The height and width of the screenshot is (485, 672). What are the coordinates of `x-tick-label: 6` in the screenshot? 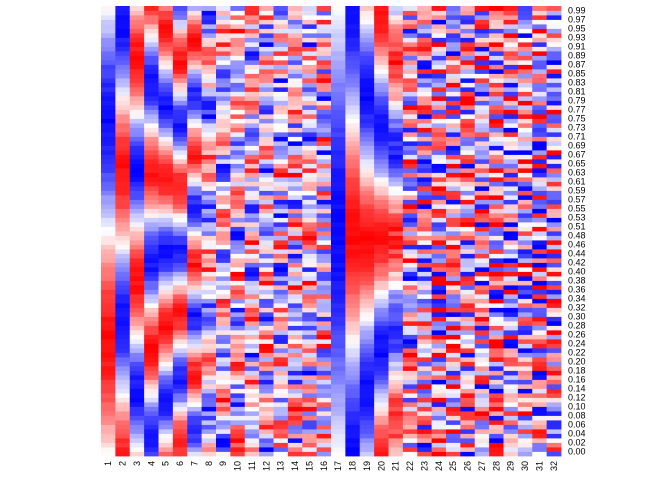 It's located at (180, 463).